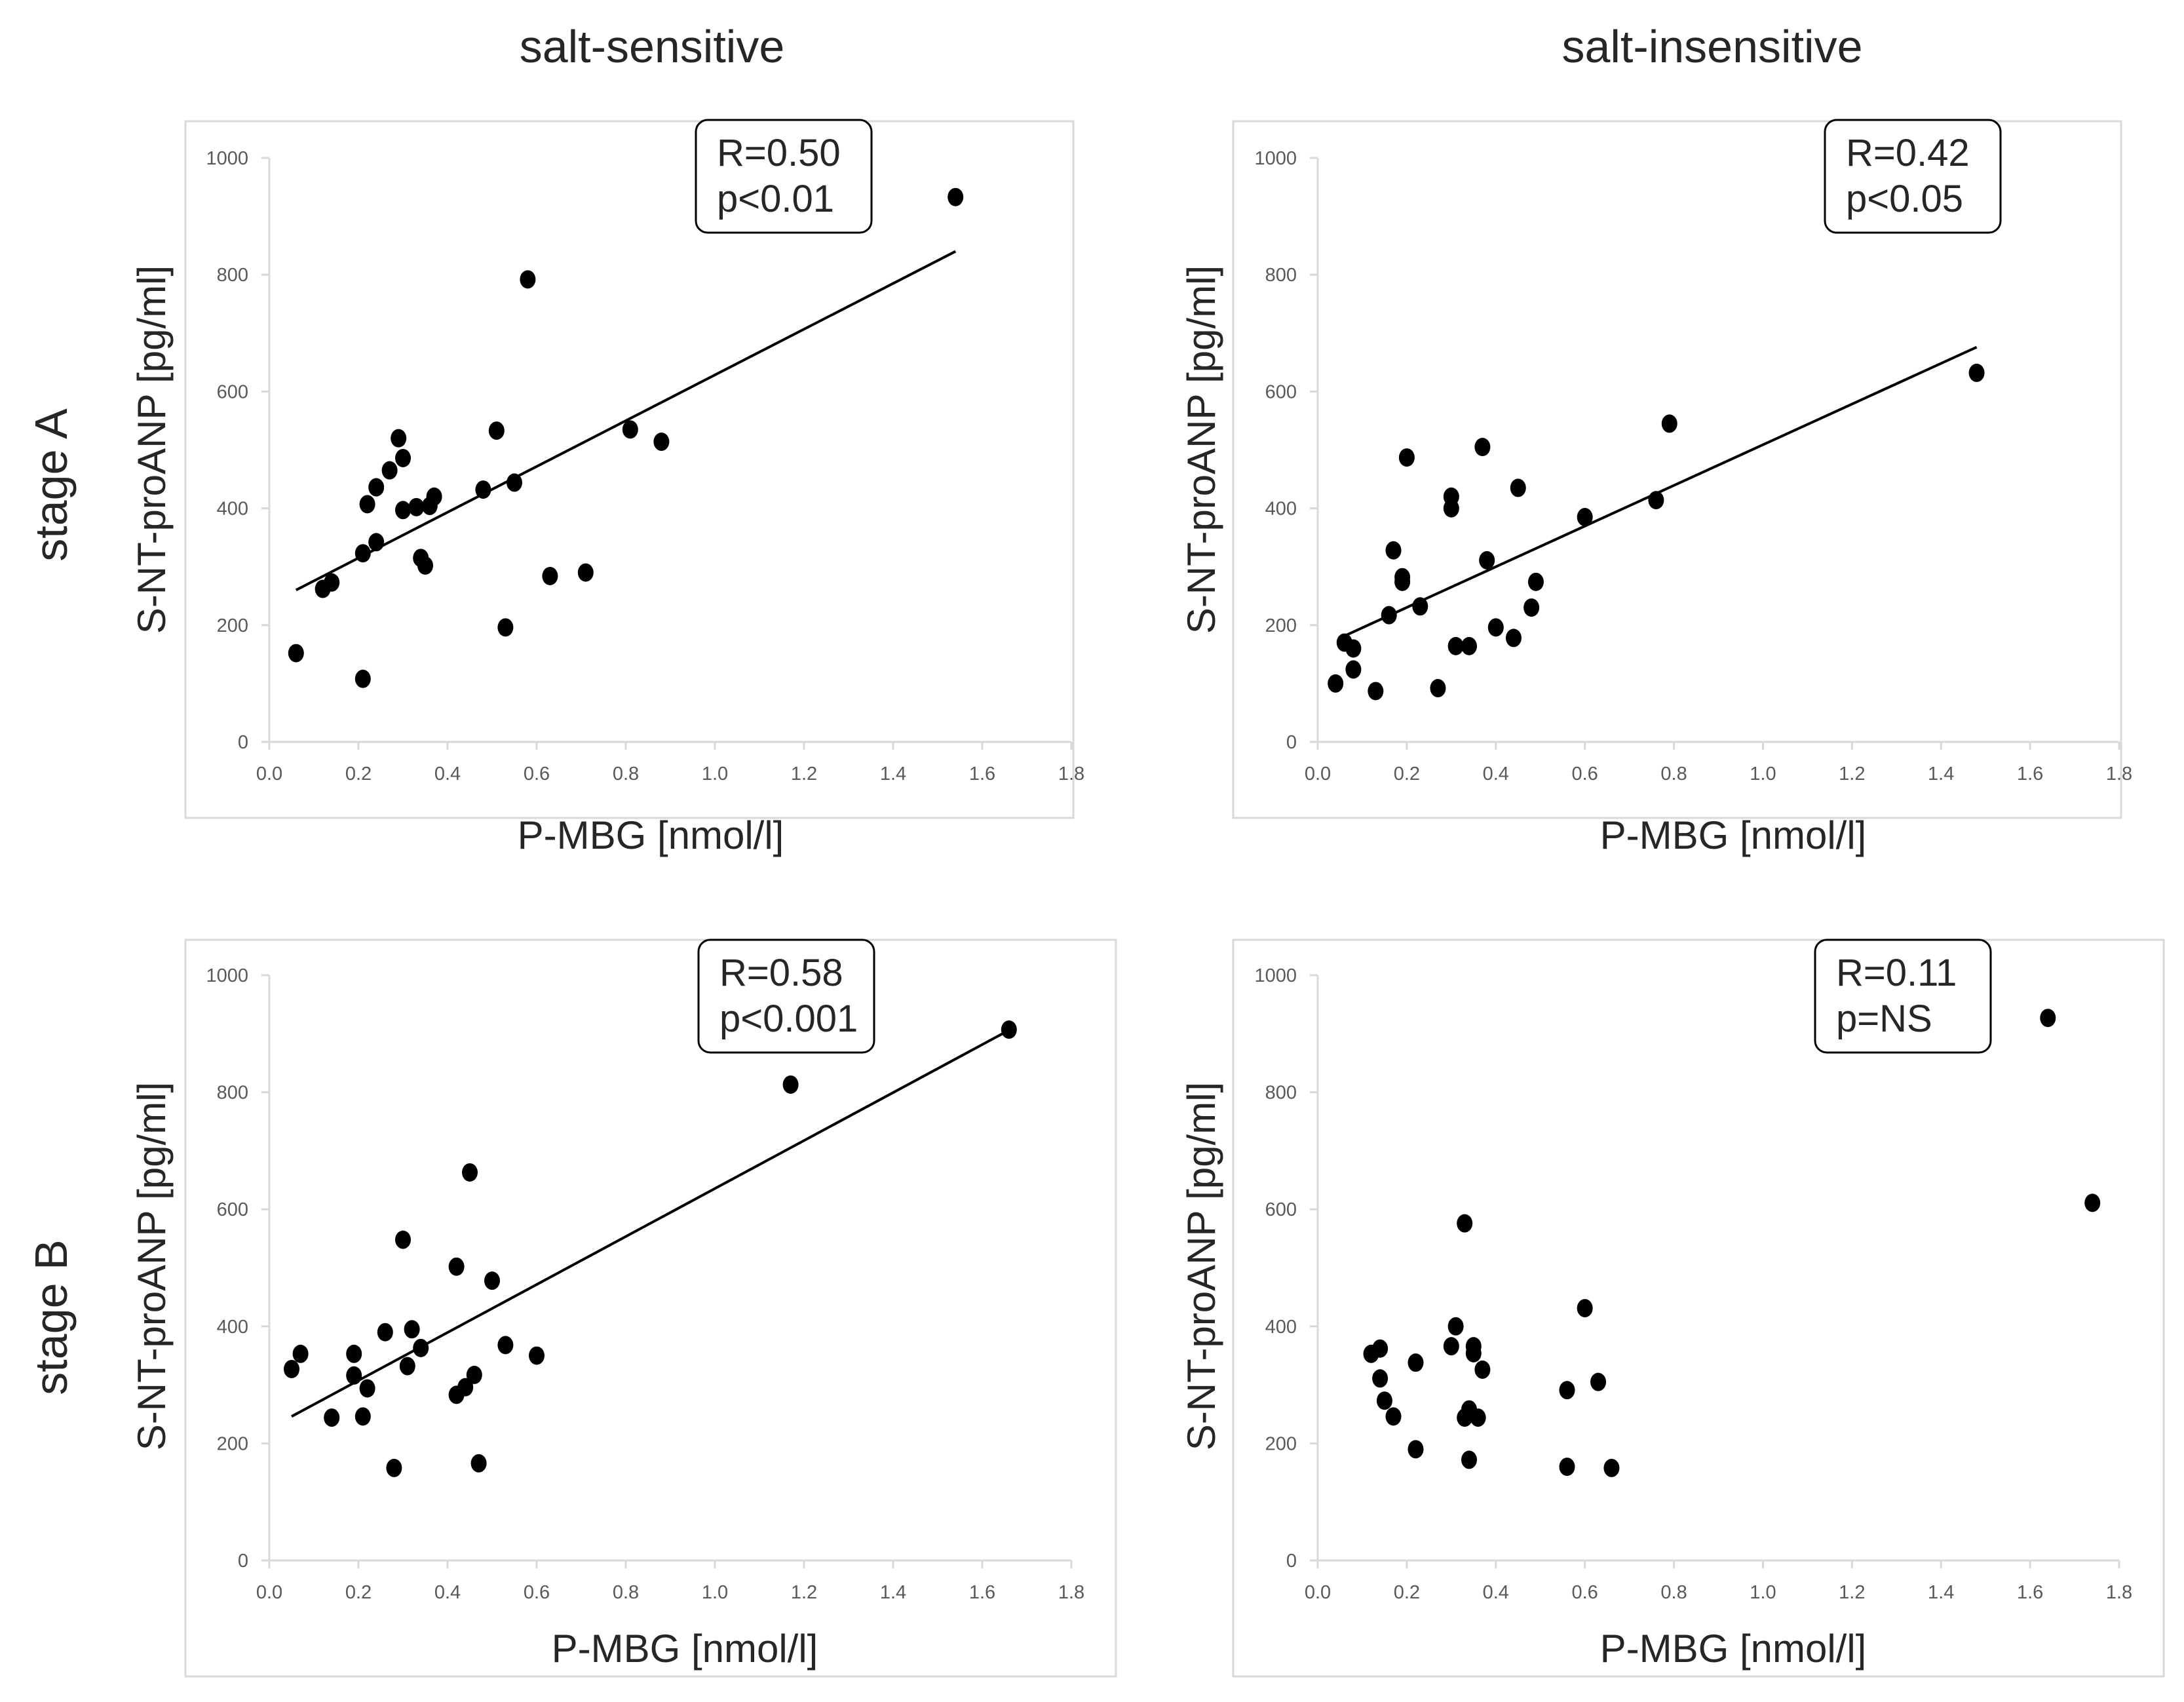 Image resolution: width=2184 pixels, height=1702 pixels. Describe the element at coordinates (1896, 973) in the screenshot. I see `stats-r-value: R=0.11` at that location.